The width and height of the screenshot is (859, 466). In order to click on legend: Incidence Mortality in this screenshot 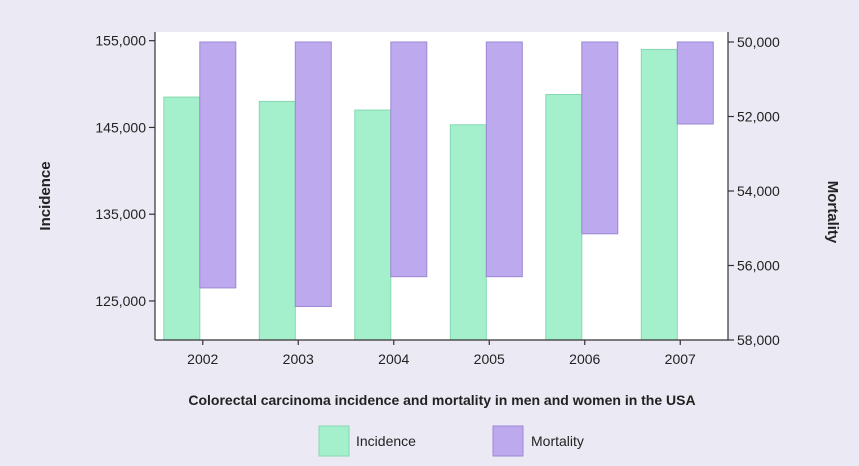, I will do `click(451, 441)`.